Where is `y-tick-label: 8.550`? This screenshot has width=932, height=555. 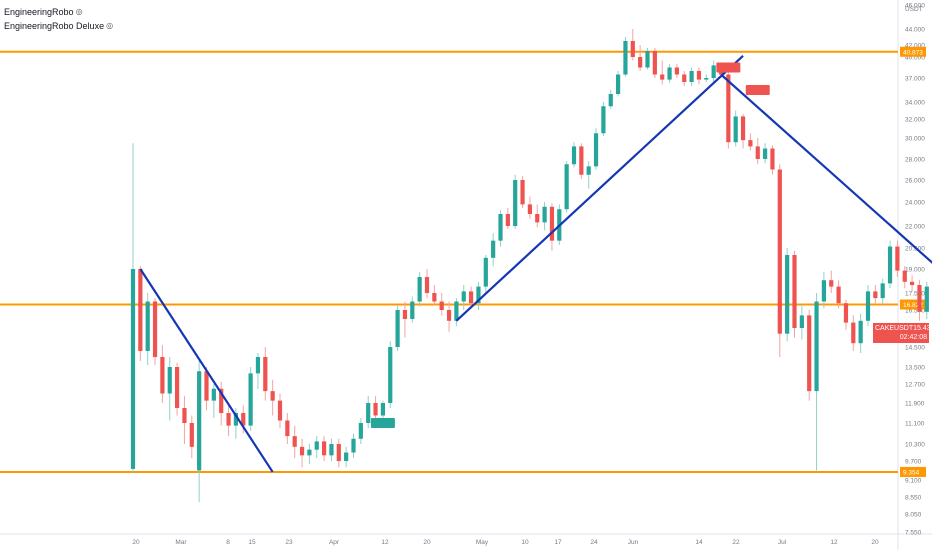 y-tick-label: 8.550 is located at coordinates (913, 498).